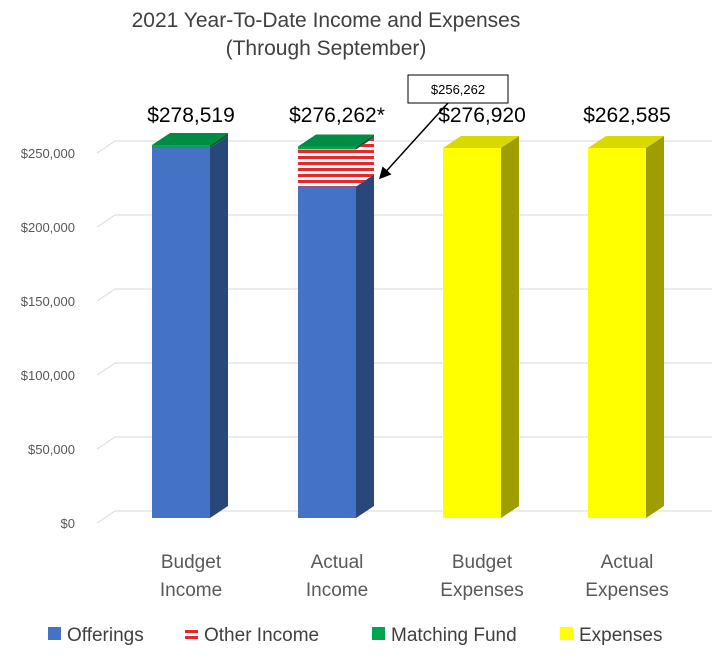 The width and height of the screenshot is (718, 658). What do you see at coordinates (48, 227) in the screenshot?
I see `y-tick-label: $200,000` at bounding box center [48, 227].